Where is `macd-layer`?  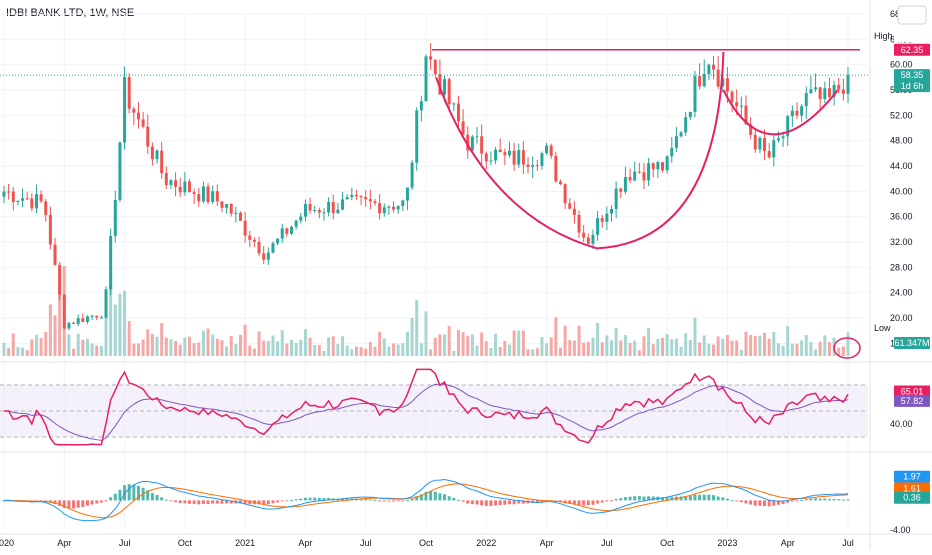
macd-layer is located at coordinates (426, 500).